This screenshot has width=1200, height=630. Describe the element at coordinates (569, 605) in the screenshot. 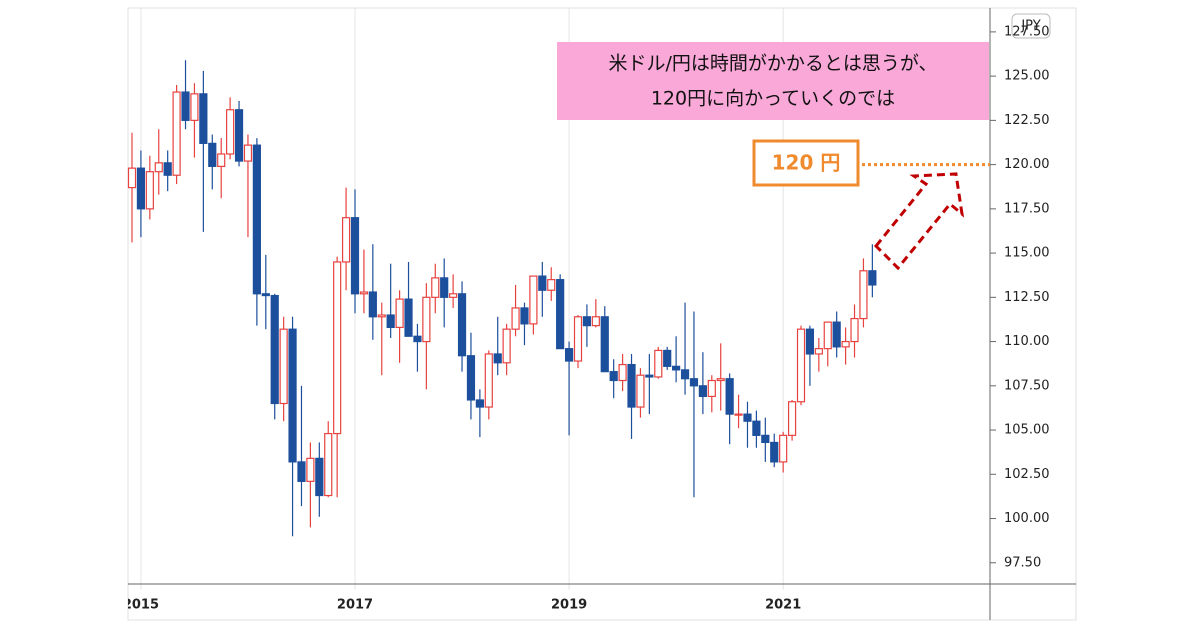

I see `x-tick-label: 2019` at that location.